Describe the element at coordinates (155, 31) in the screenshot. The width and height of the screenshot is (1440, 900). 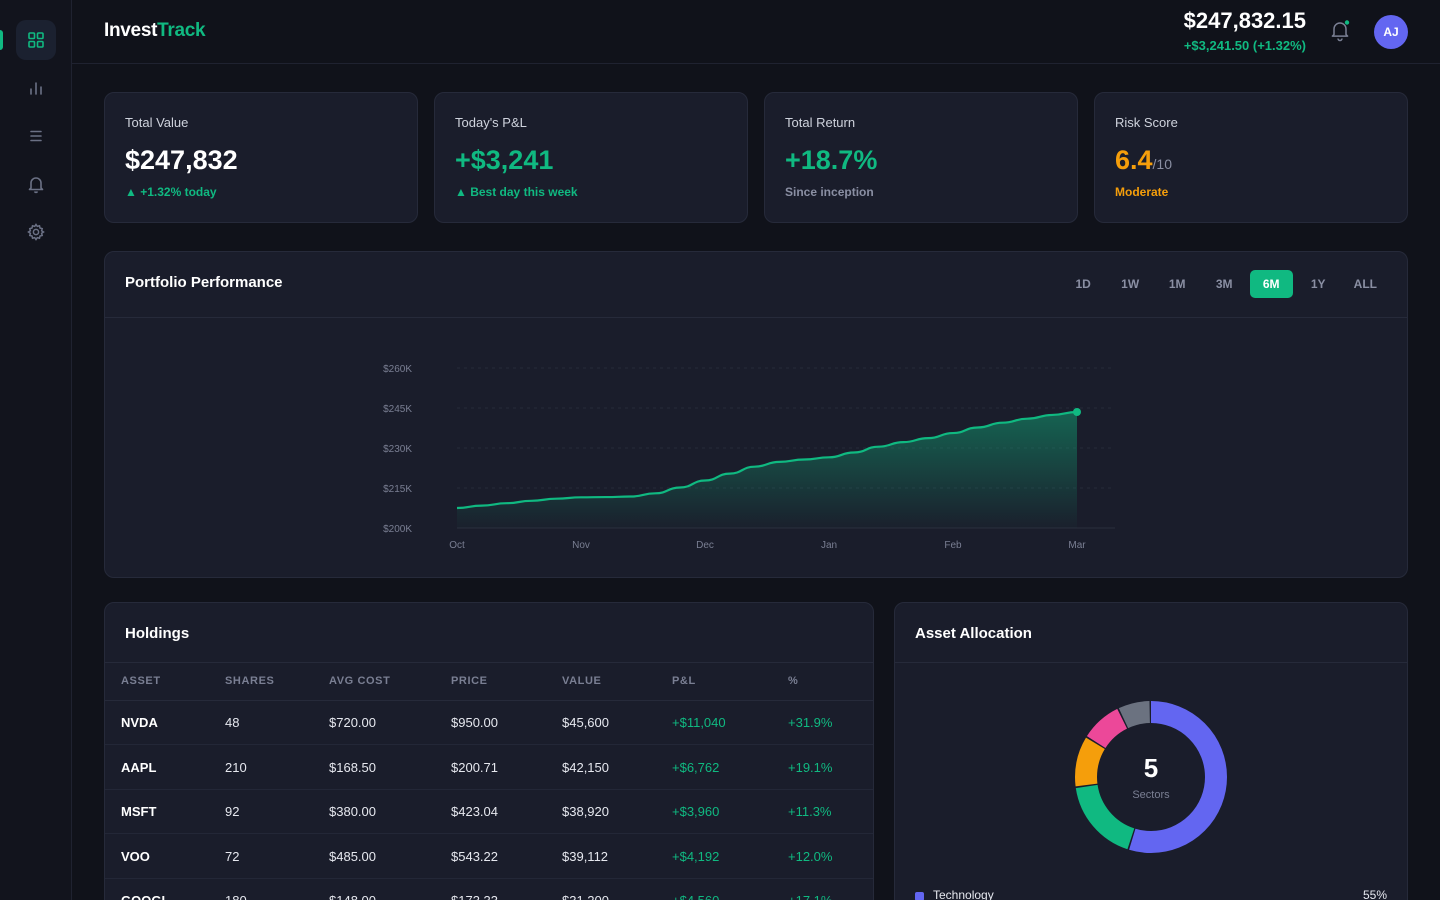
I see `app-logo: InvestTrack` at that location.